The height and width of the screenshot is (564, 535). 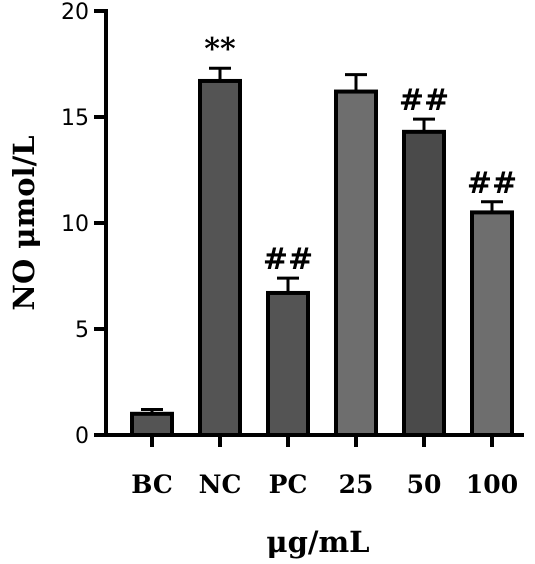 I want to click on x-tick-labels-group: BC NC PC 25 50 100, so click(x=324, y=484).